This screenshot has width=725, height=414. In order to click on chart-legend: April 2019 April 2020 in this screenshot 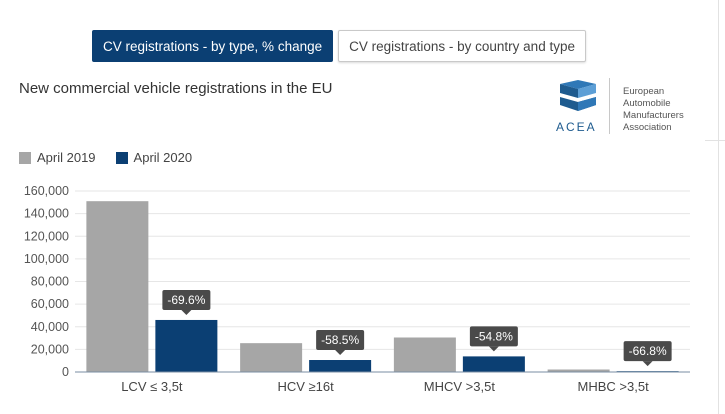, I will do `click(105, 157)`.